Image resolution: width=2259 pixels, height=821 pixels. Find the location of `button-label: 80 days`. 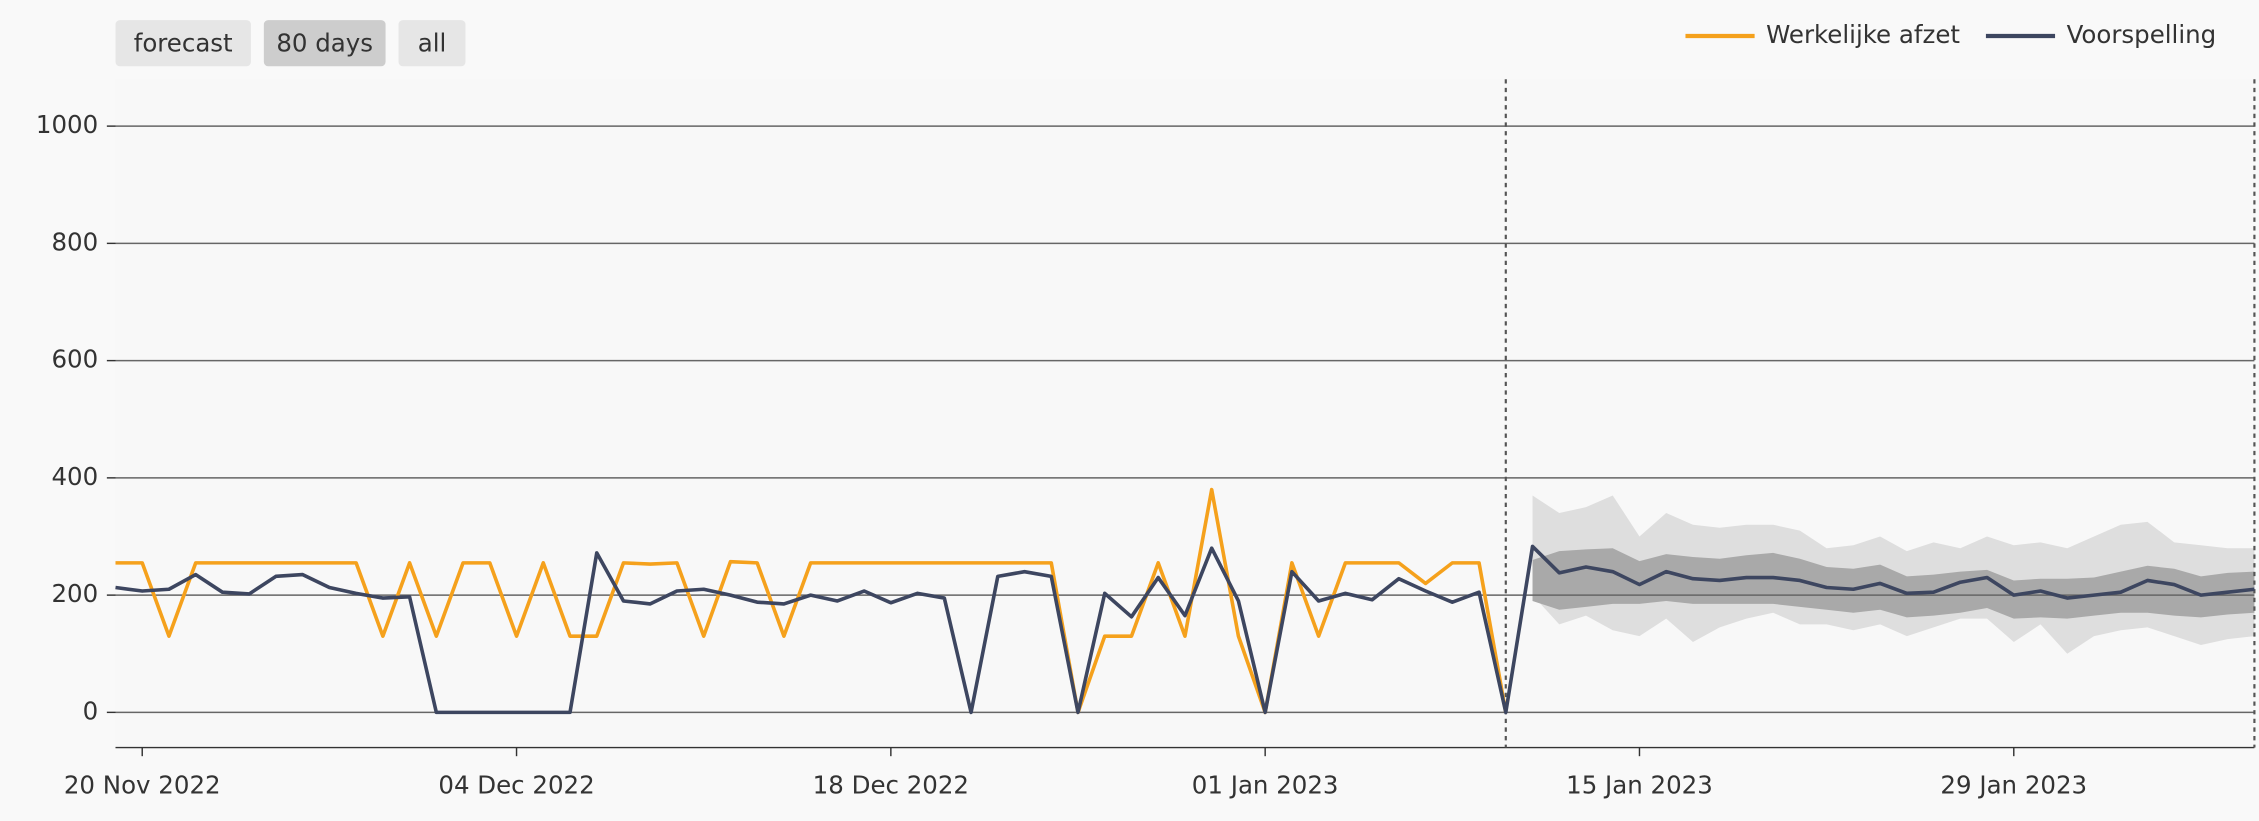

button-label: 80 days is located at coordinates (324, 43).